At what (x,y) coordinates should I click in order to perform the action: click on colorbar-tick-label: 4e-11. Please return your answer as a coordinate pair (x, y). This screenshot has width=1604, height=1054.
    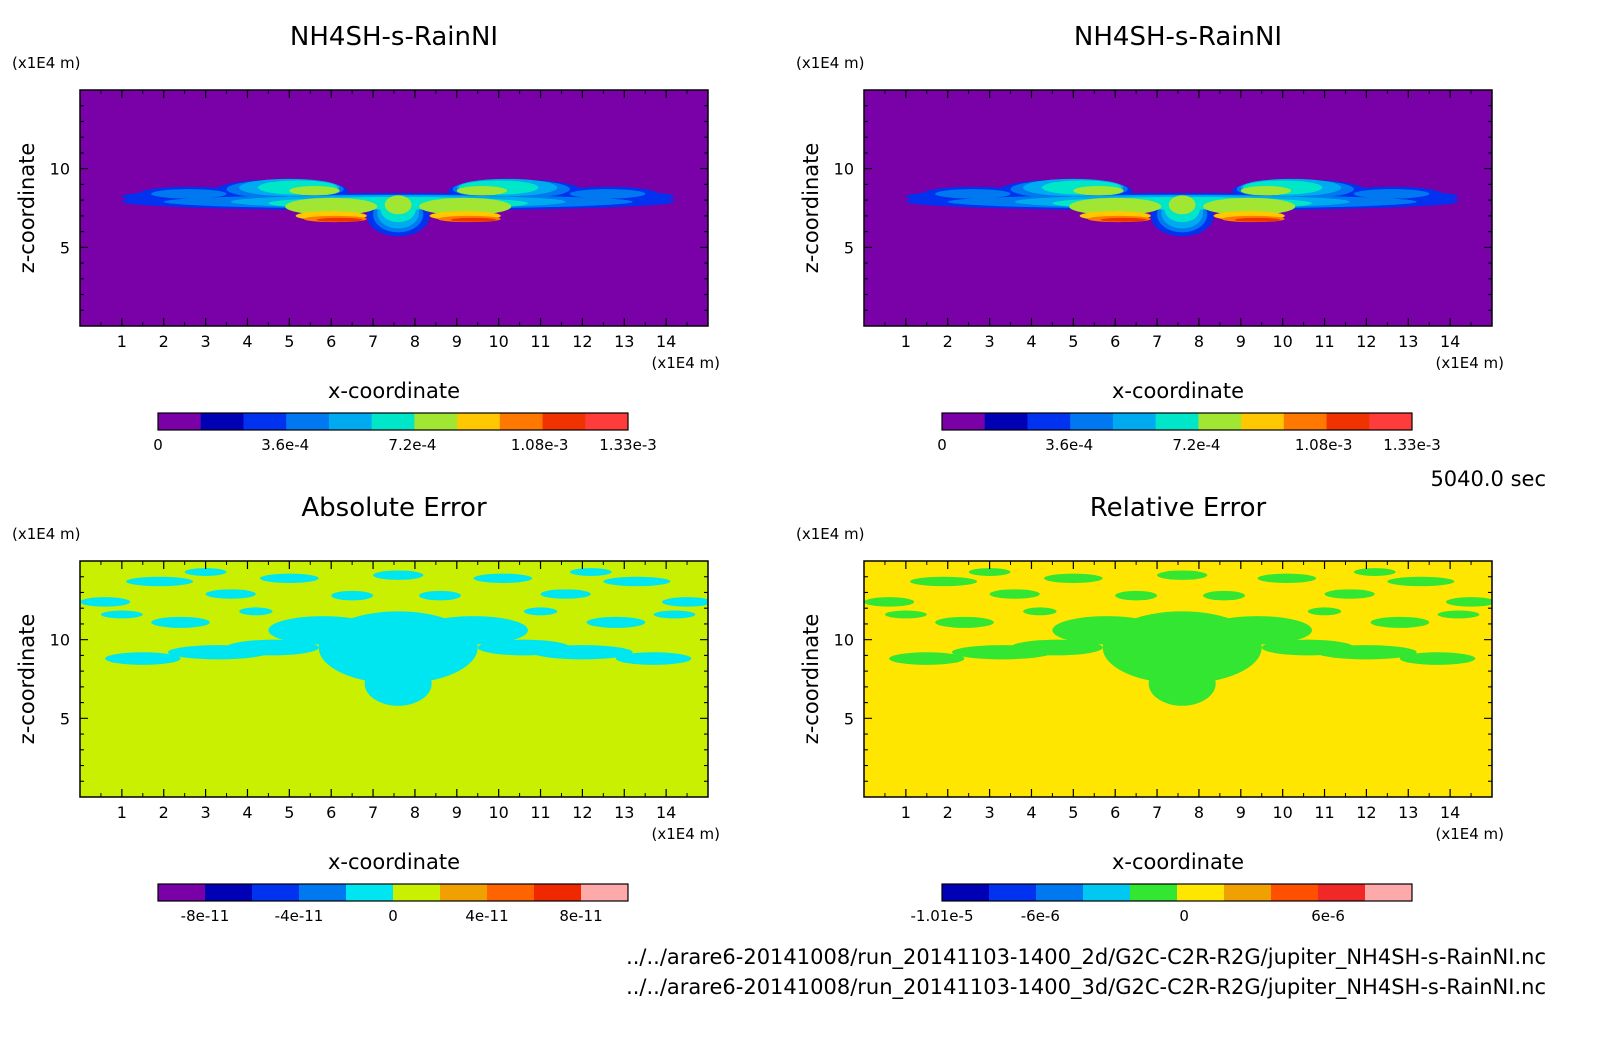
    Looking at the image, I should click on (486, 916).